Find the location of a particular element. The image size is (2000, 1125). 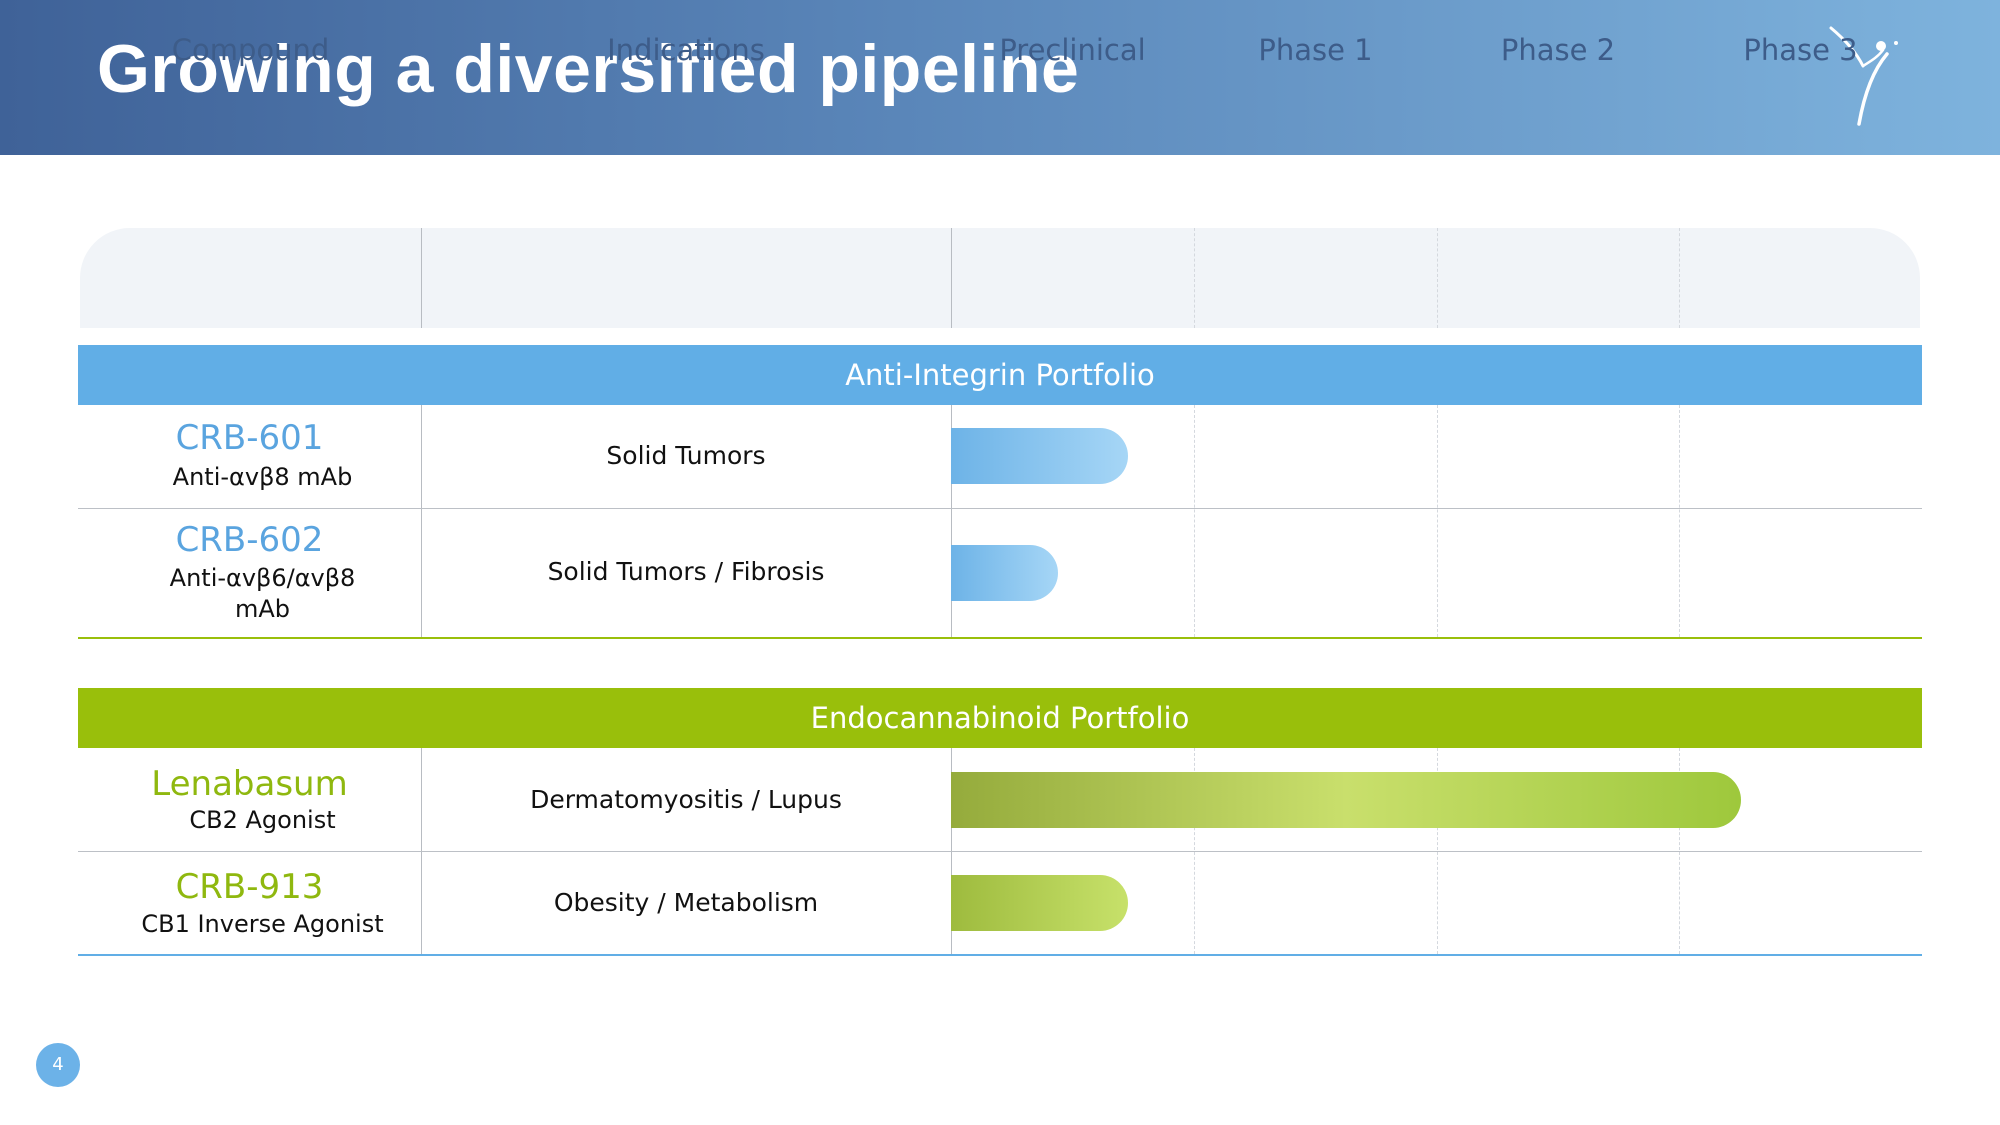

portfolio-header-anti-integrin: Anti-Integrin Portfolio is located at coordinates (1000, 375).